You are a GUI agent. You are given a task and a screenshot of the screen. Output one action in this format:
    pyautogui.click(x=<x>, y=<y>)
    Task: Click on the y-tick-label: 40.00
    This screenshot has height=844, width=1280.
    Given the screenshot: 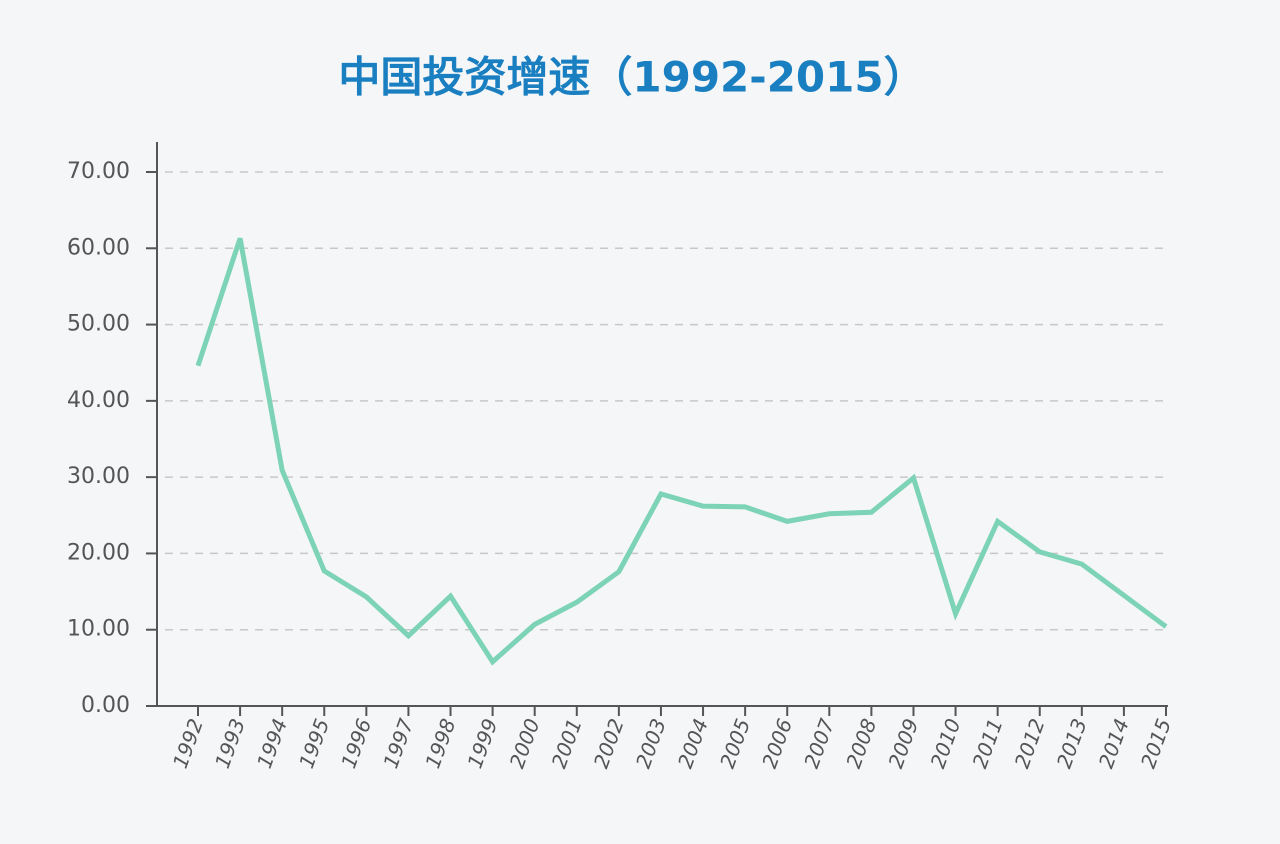 What is the action you would take?
    pyautogui.click(x=98, y=400)
    